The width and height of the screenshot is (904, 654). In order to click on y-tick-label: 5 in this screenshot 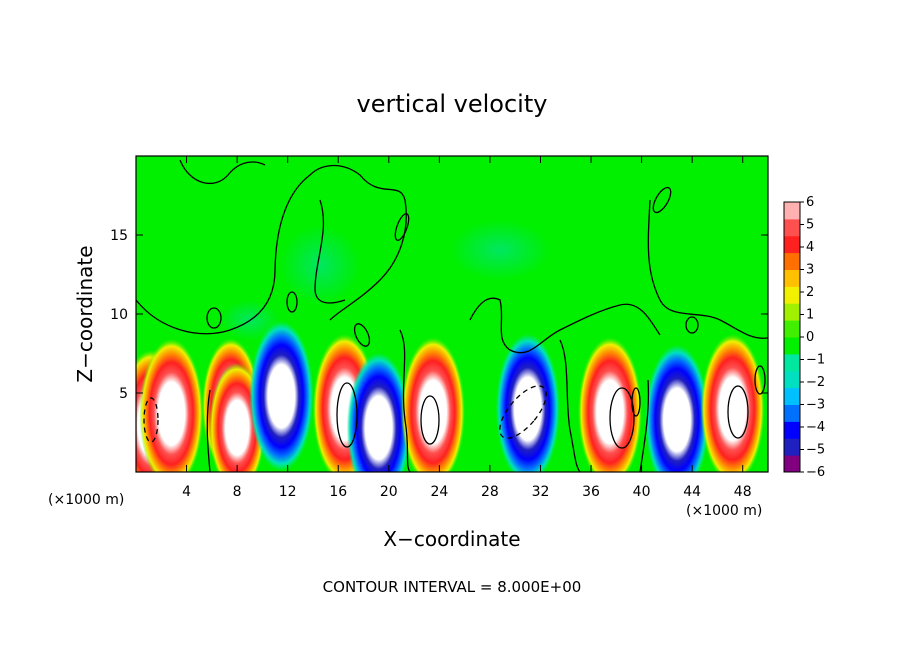, I will do `click(123, 394)`.